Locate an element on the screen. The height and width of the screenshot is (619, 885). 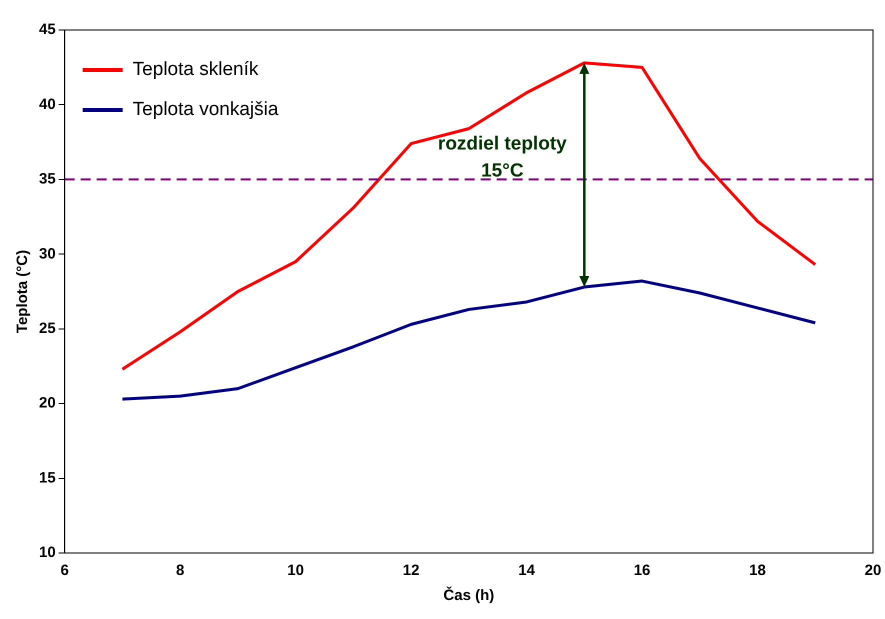
y-axis-title: Teplota (°C) is located at coordinates (23, 292).